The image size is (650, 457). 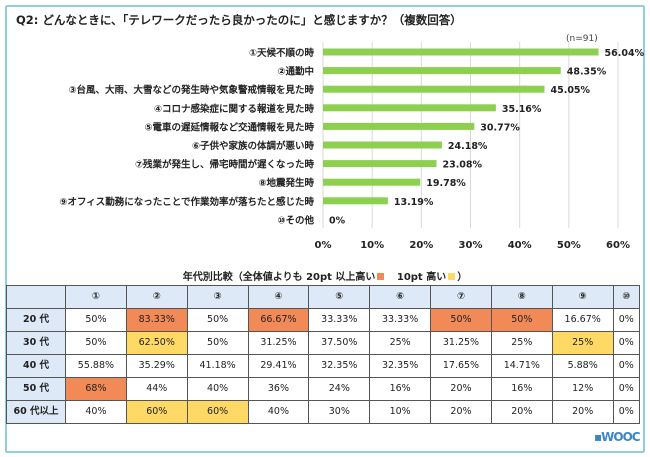 I want to click on caption-10pt: 10pt 高い, so click(x=421, y=277).